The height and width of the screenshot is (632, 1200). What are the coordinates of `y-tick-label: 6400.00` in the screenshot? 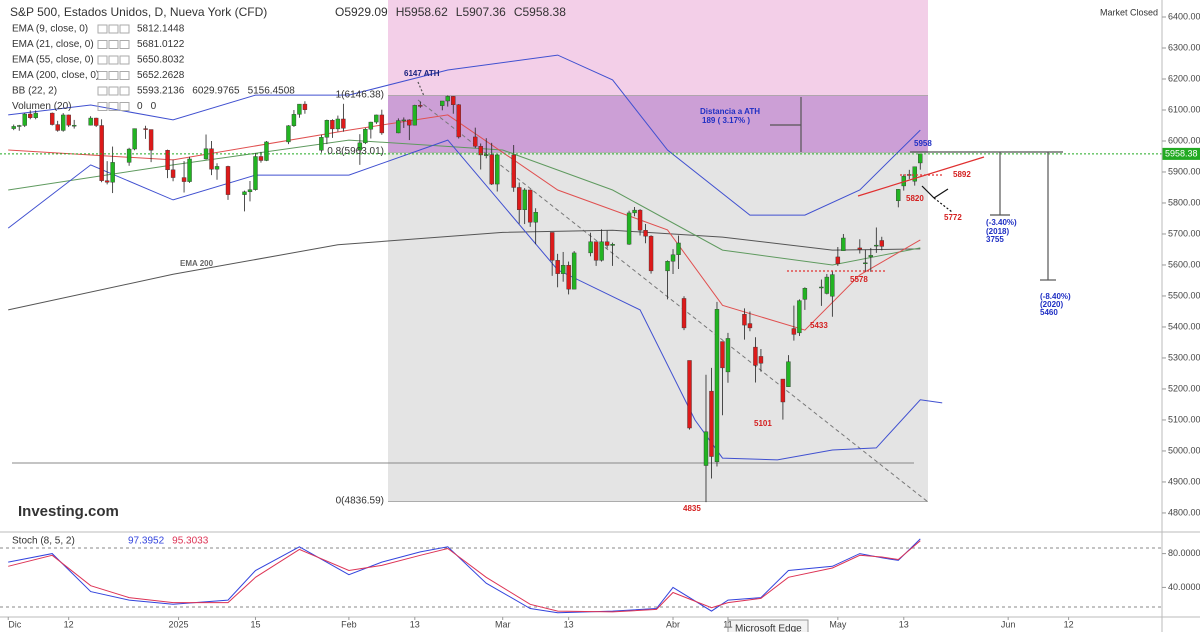 It's located at (1184, 16).